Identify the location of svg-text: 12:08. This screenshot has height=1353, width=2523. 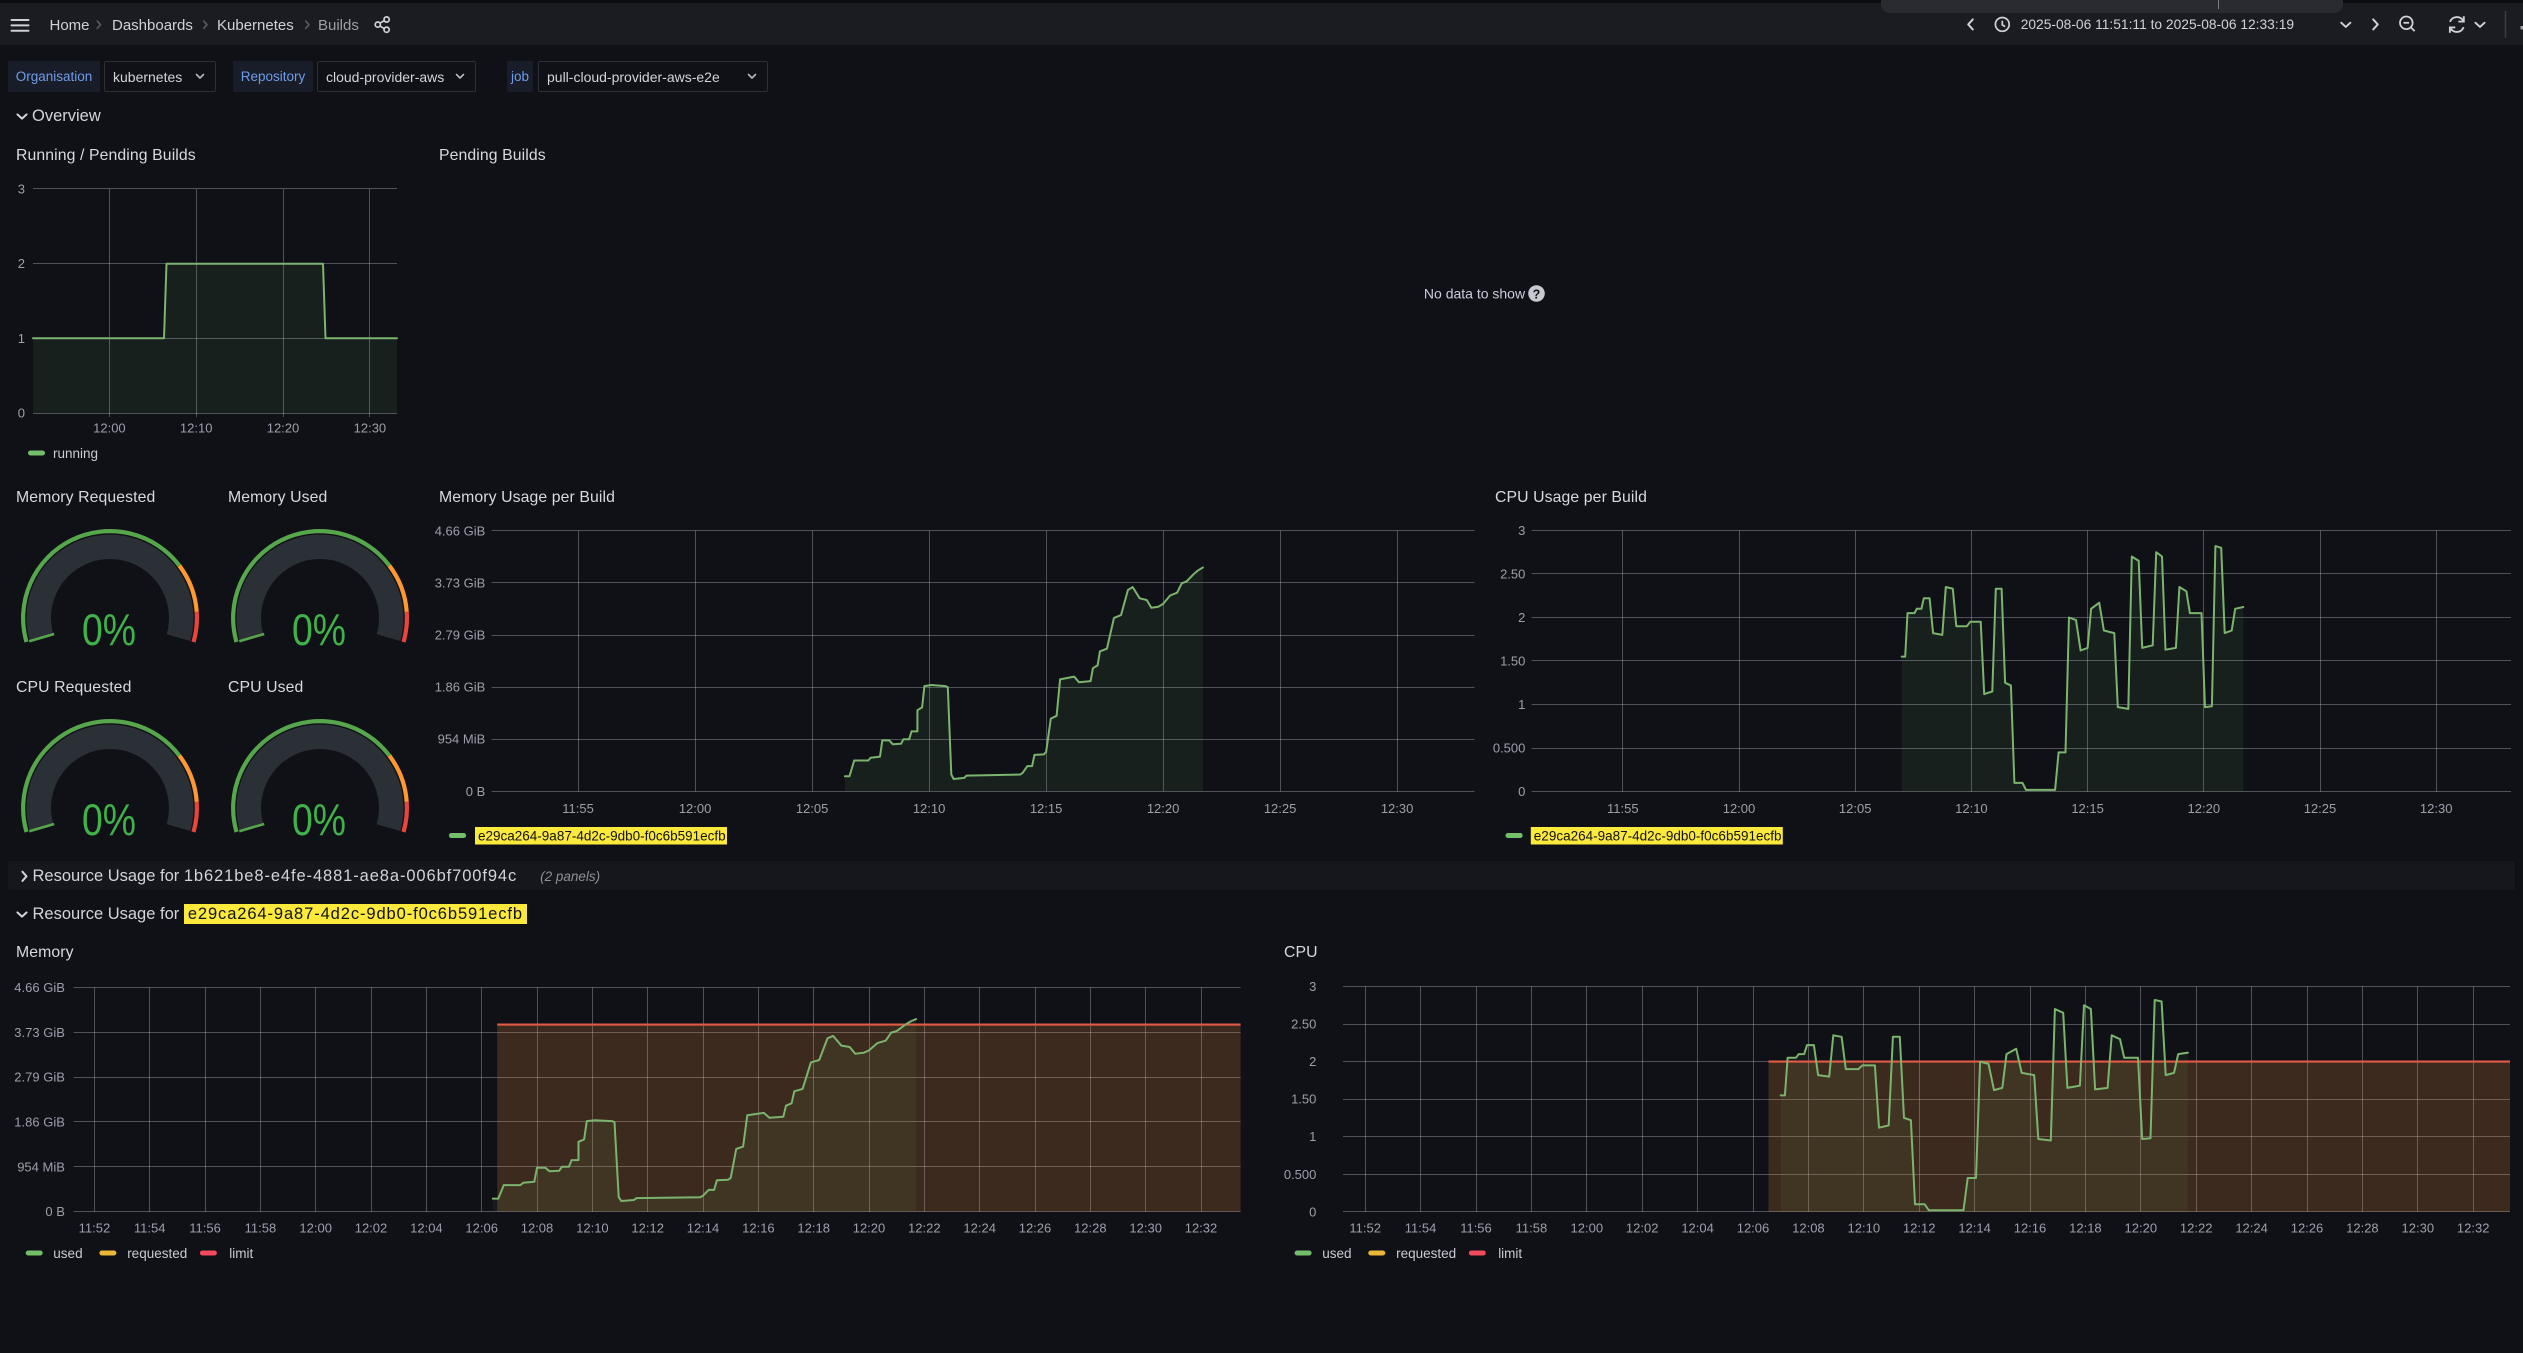
(1808, 1227).